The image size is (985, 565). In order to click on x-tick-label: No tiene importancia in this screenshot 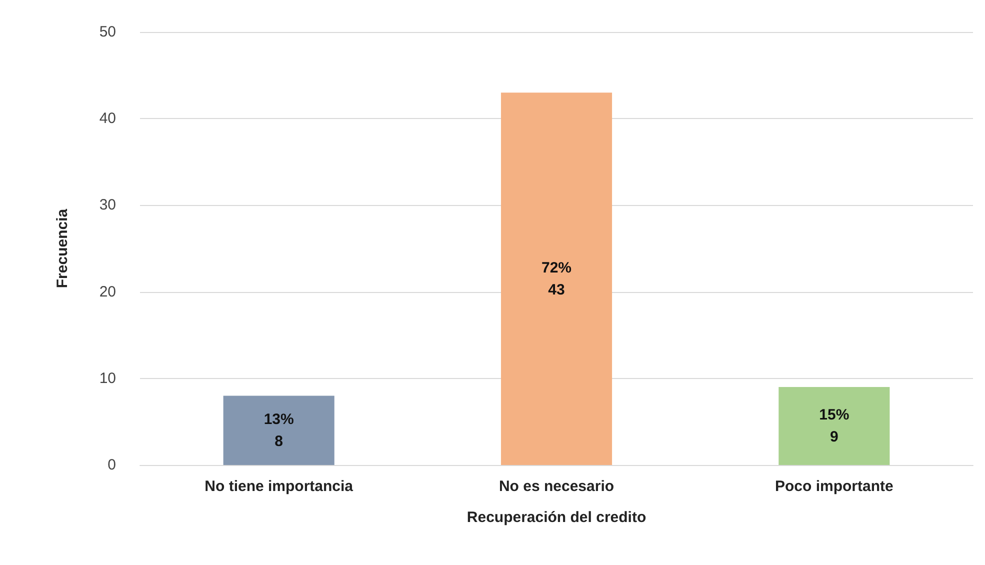, I will do `click(279, 486)`.